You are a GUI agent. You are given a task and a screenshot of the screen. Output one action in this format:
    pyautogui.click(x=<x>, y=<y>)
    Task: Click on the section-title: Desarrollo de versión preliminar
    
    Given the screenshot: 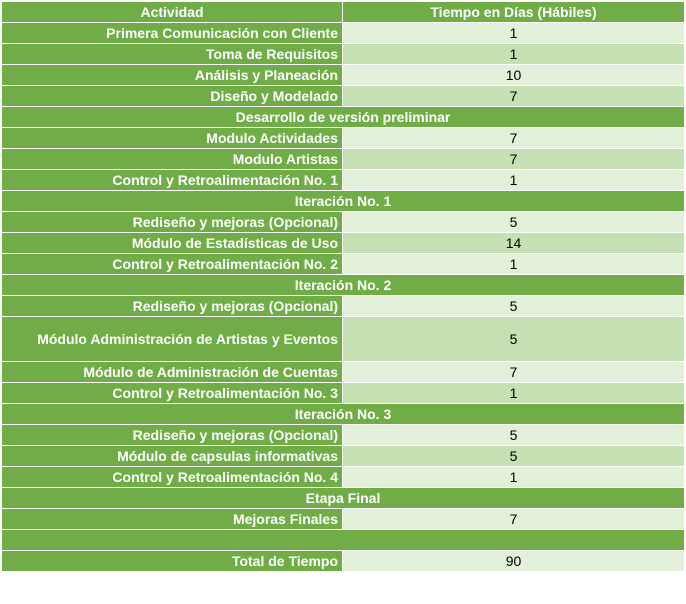 What is the action you would take?
    pyautogui.click(x=343, y=117)
    